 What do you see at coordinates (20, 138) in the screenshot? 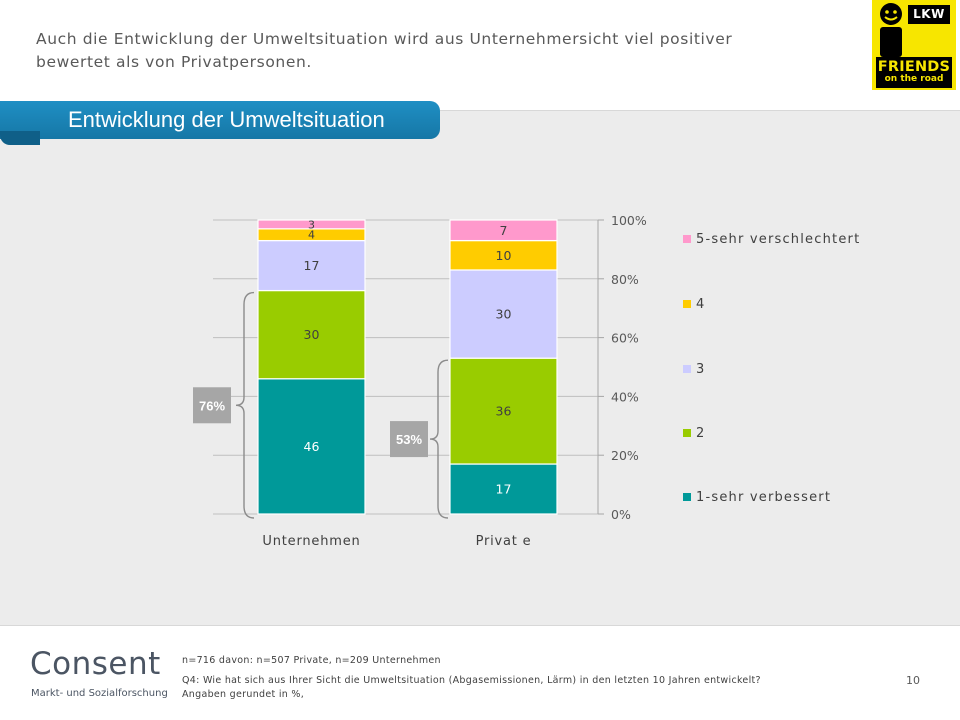
I see `banner-curl` at bounding box center [20, 138].